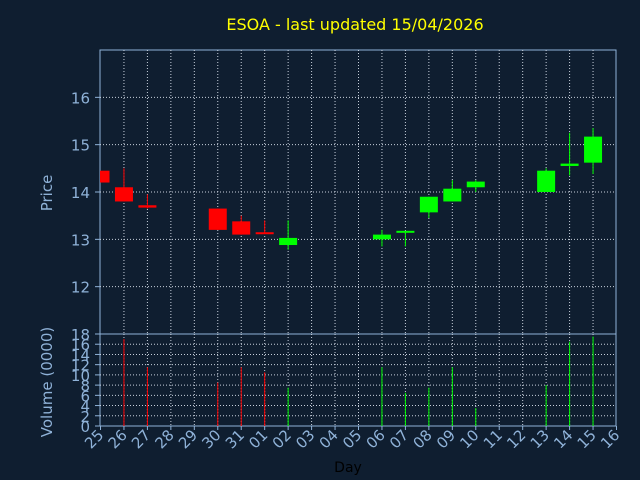 This screenshot has height=480, width=640. I want to click on x-tick-label: 27, so click(141, 439).